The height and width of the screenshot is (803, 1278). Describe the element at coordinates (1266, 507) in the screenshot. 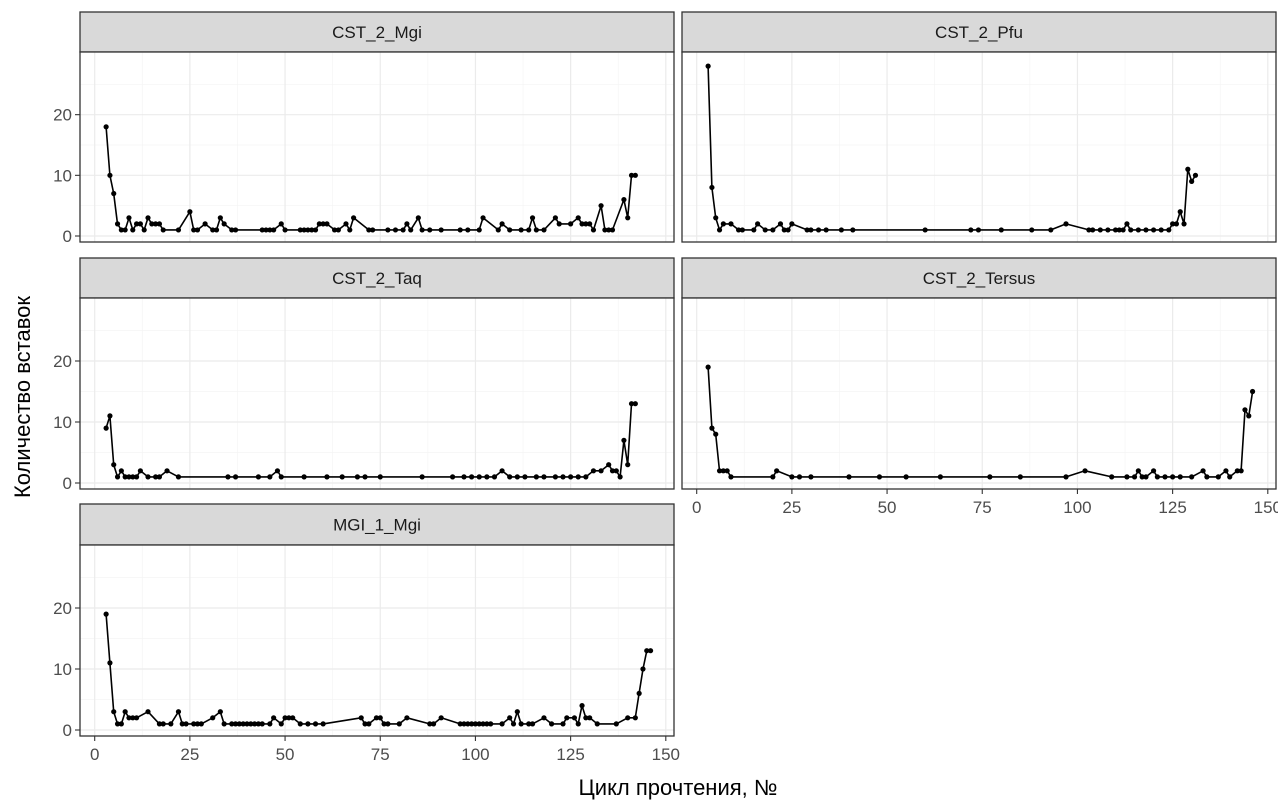

I see `x-tick-label: 150` at that location.